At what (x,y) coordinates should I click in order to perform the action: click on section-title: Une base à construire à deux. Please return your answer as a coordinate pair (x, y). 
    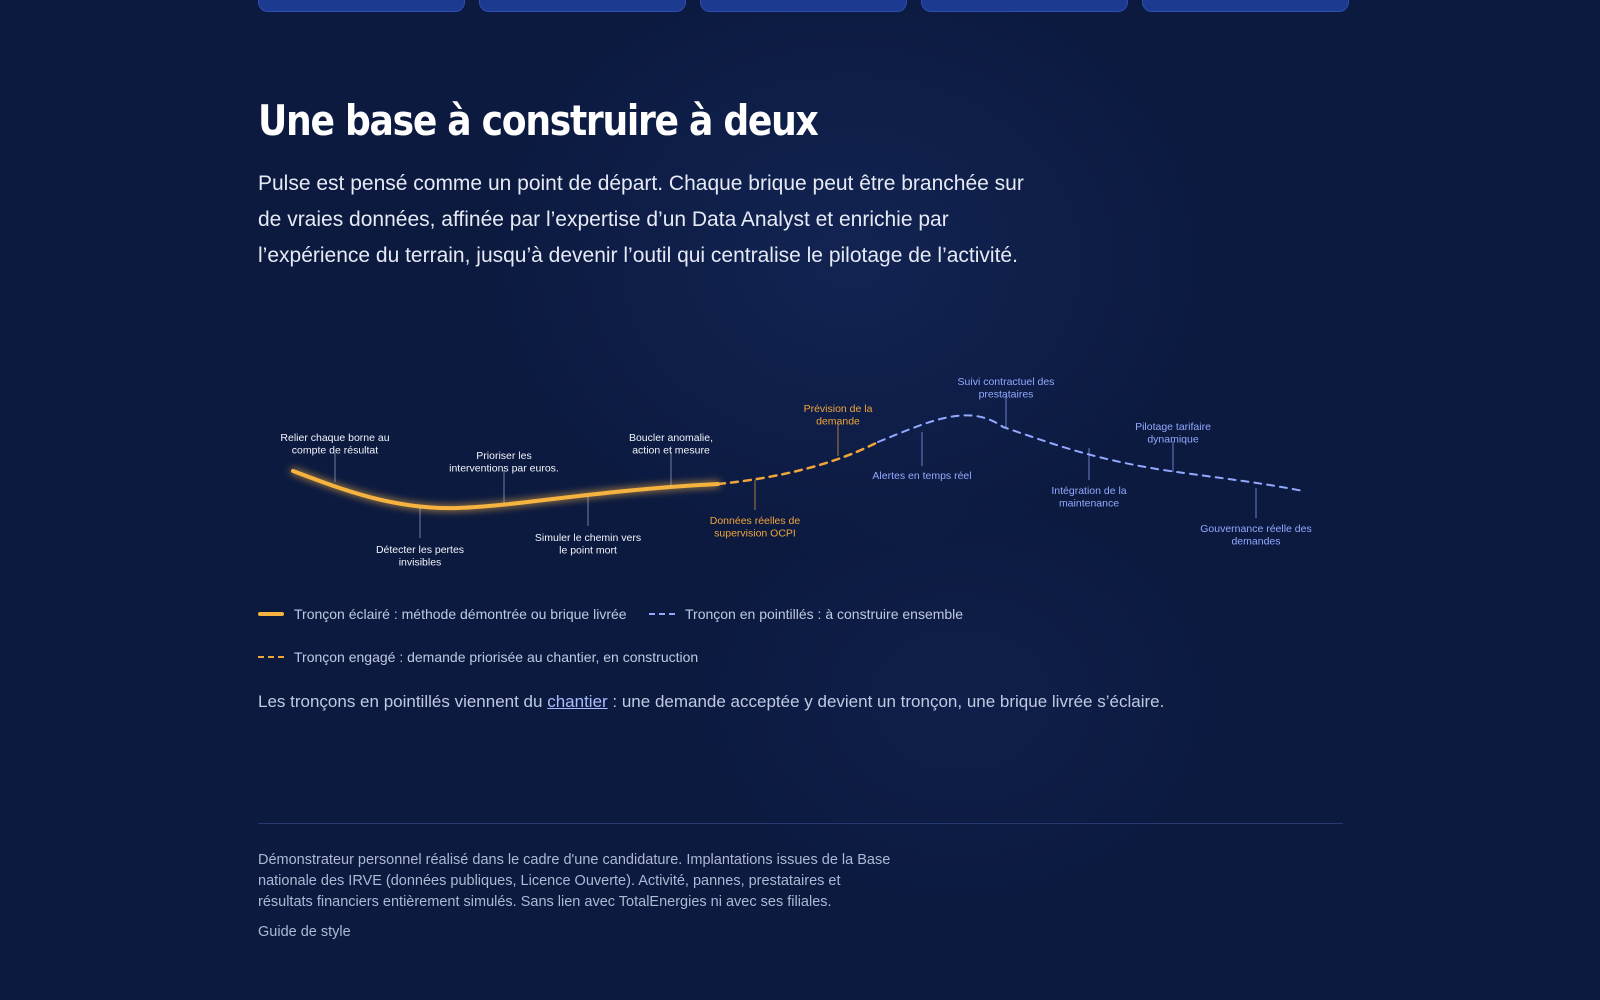
    Looking at the image, I should click on (538, 120).